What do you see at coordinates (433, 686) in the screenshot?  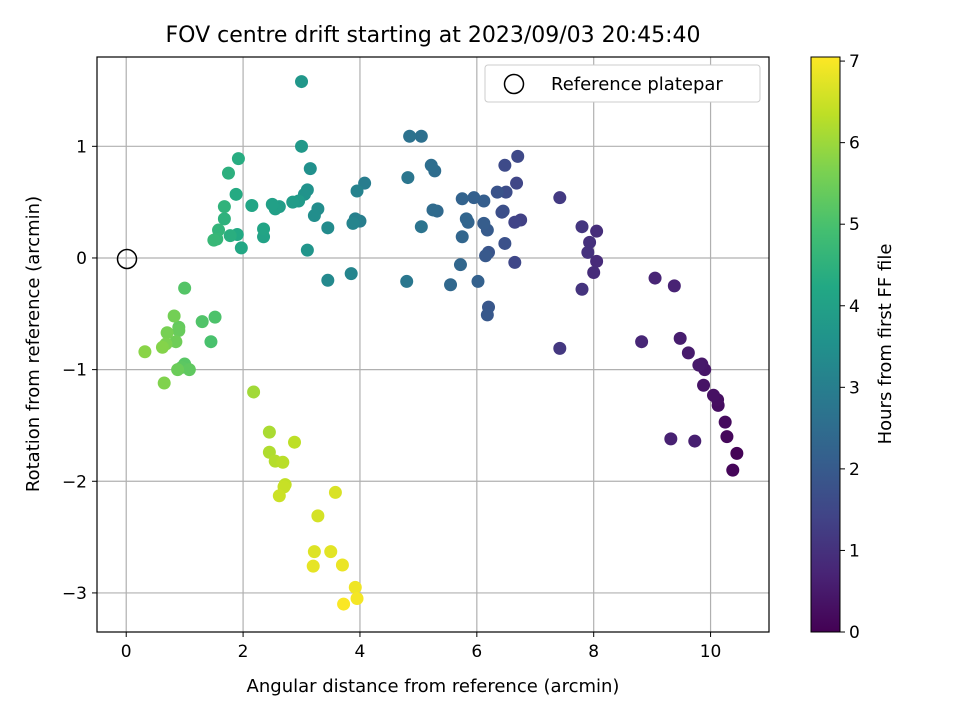 I see `x-axis-label: Angular distance from reference (arcmin)` at bounding box center [433, 686].